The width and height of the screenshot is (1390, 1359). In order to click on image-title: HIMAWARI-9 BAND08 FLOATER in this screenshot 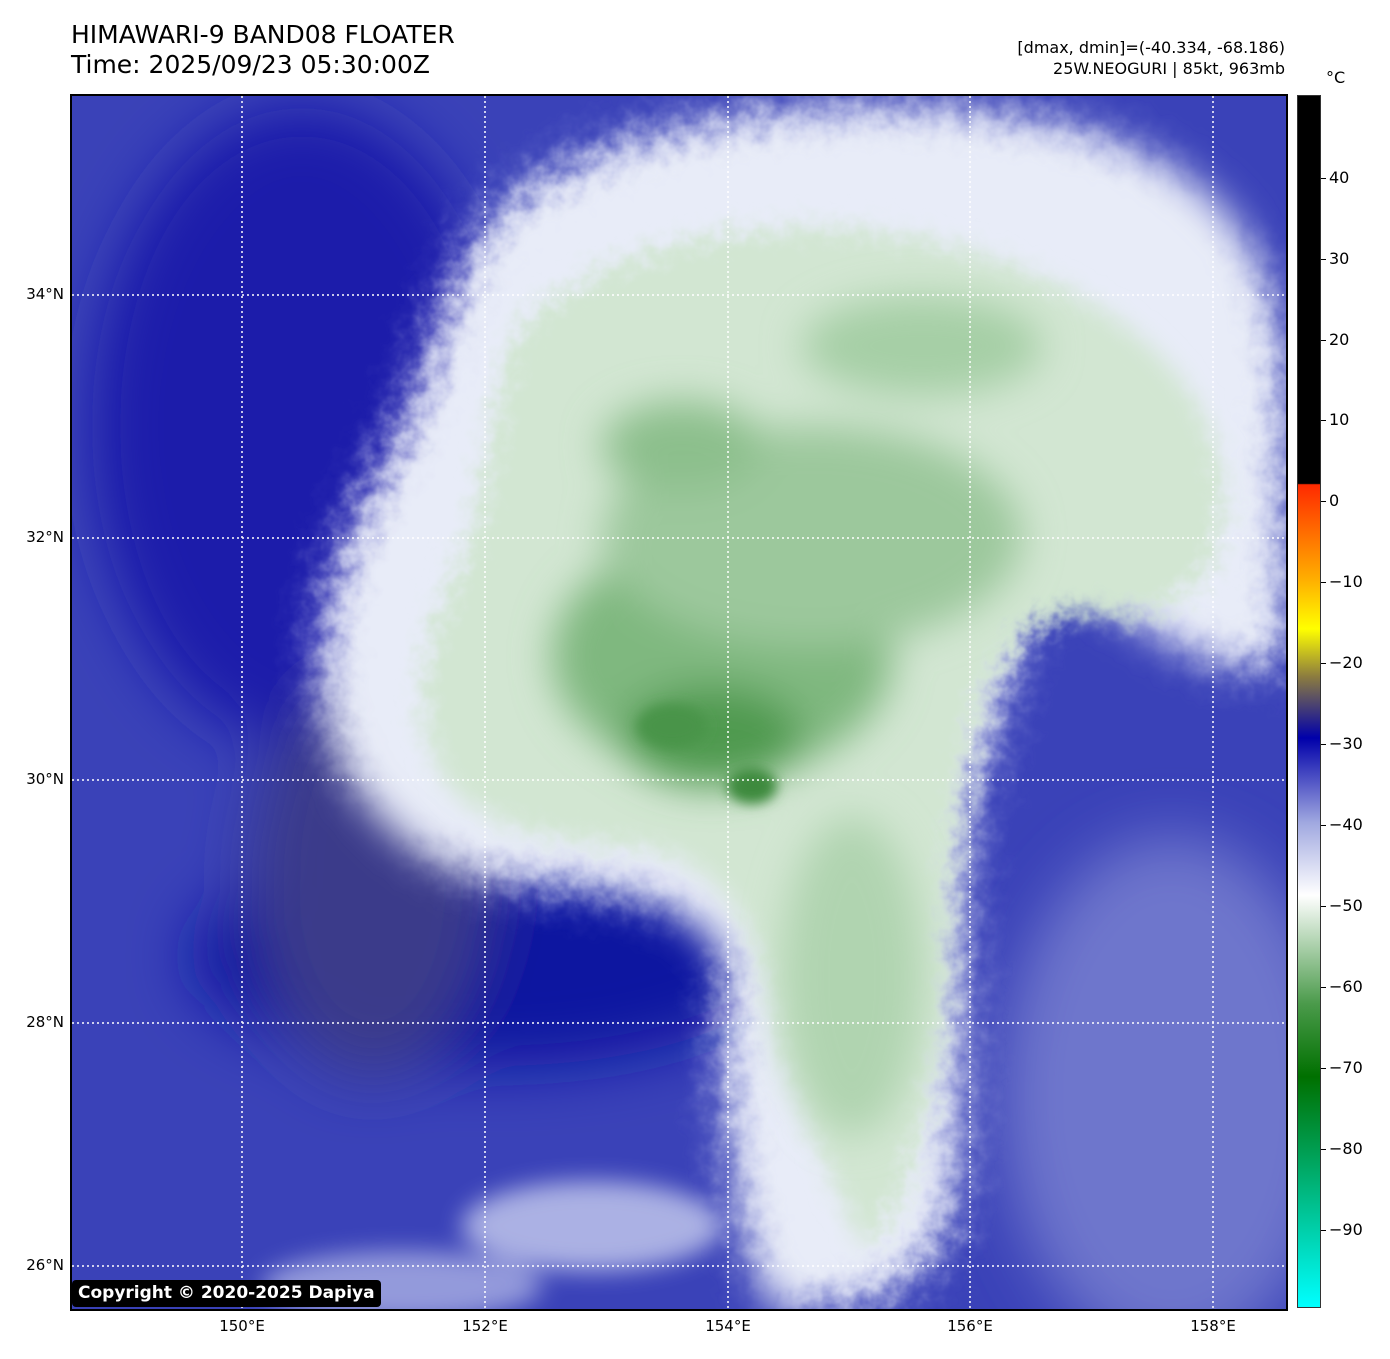, I will do `click(263, 34)`.